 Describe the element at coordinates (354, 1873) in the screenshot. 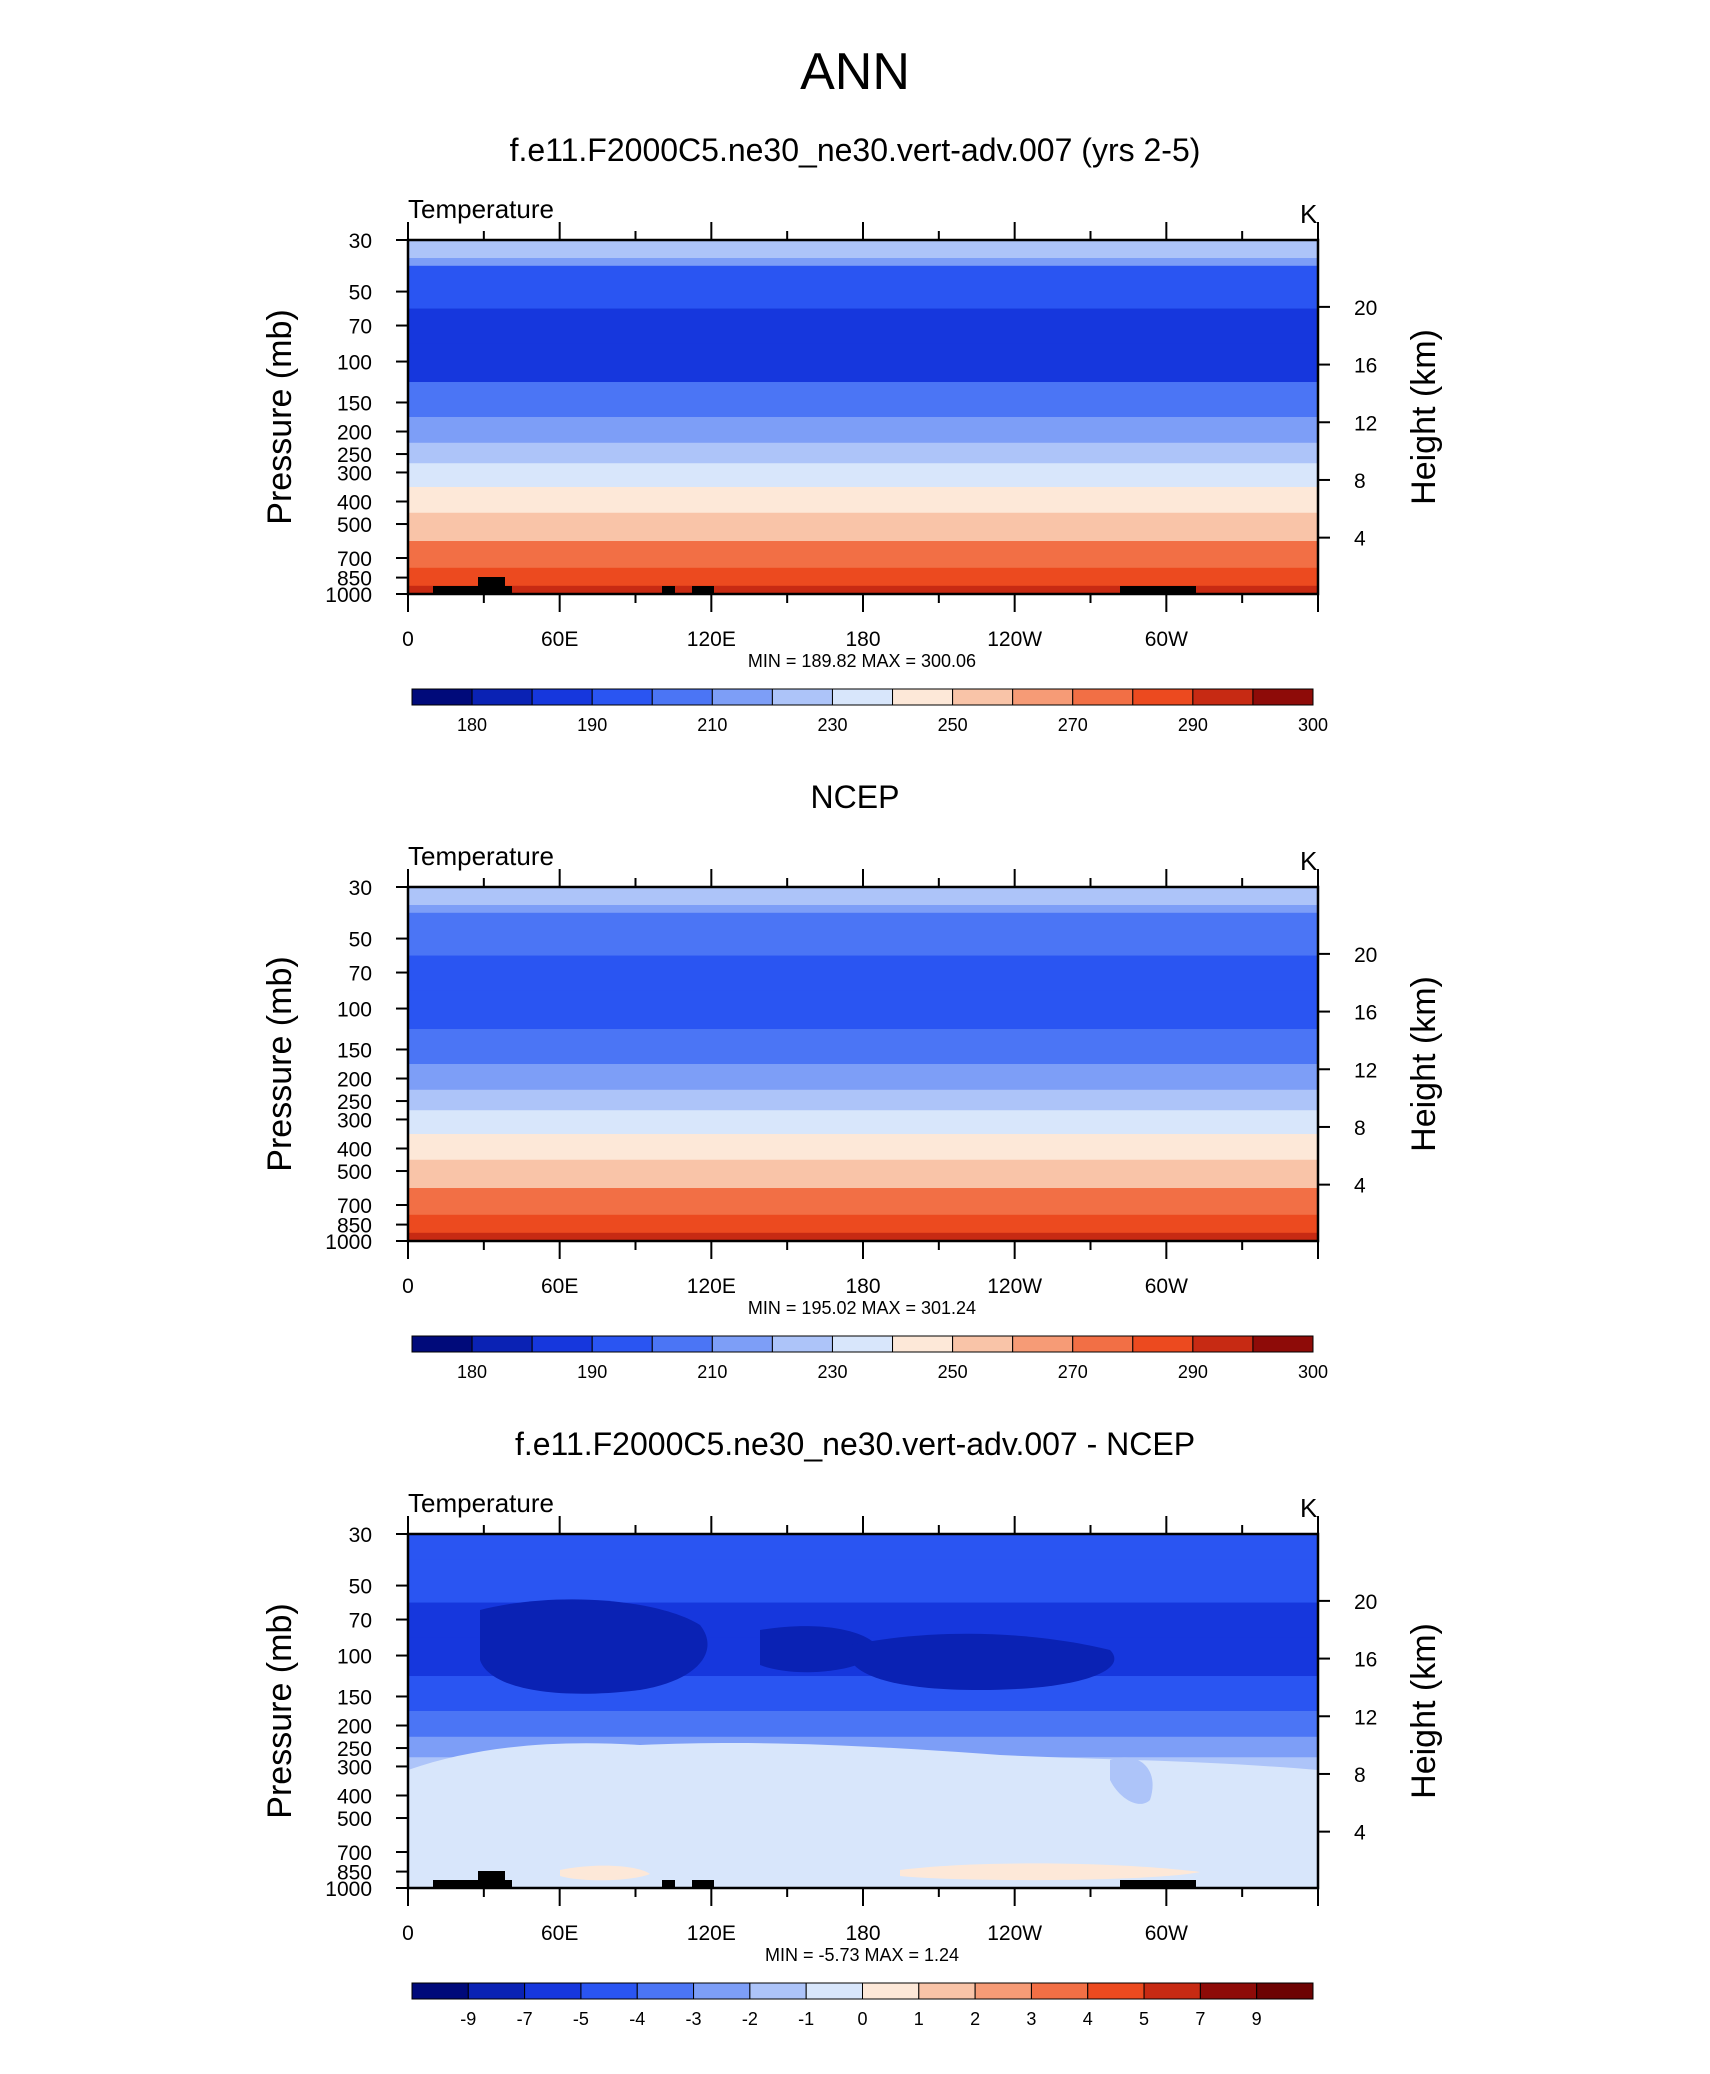

I see `y-tick-label: 850` at that location.